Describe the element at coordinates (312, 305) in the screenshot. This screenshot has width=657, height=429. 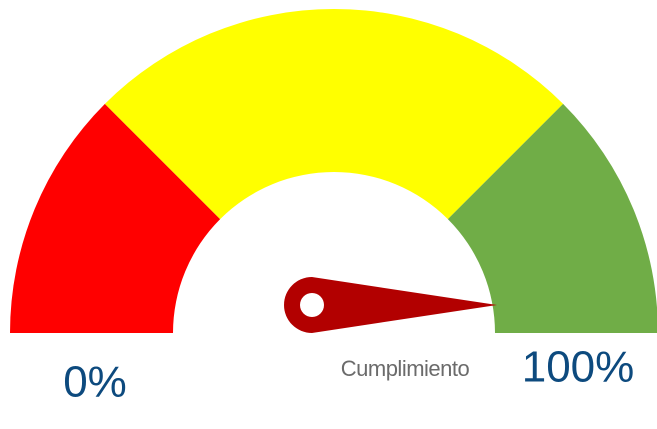
I see `needle-hub` at that location.